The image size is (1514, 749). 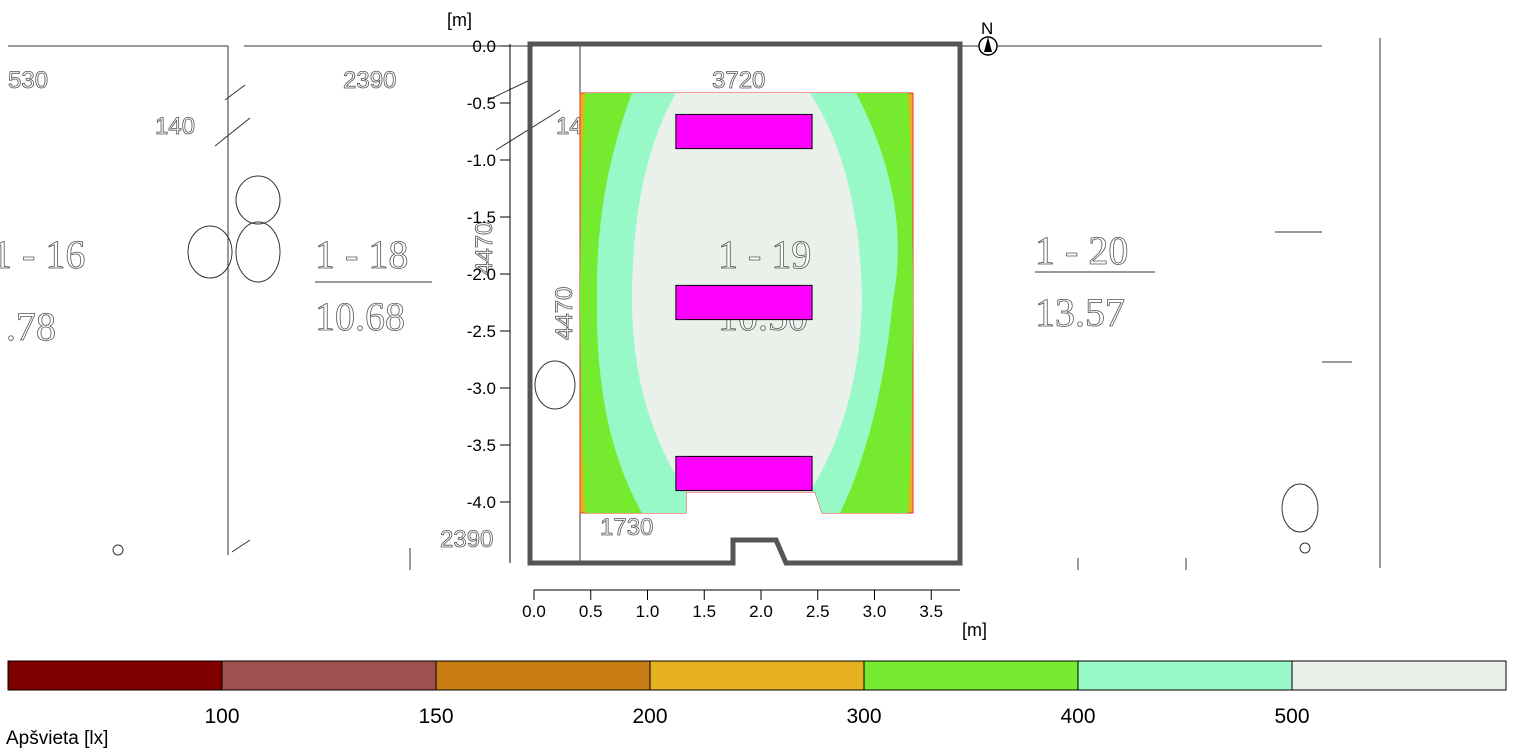 What do you see at coordinates (484, 46) in the screenshot?
I see `y-tick-label: 0.0` at bounding box center [484, 46].